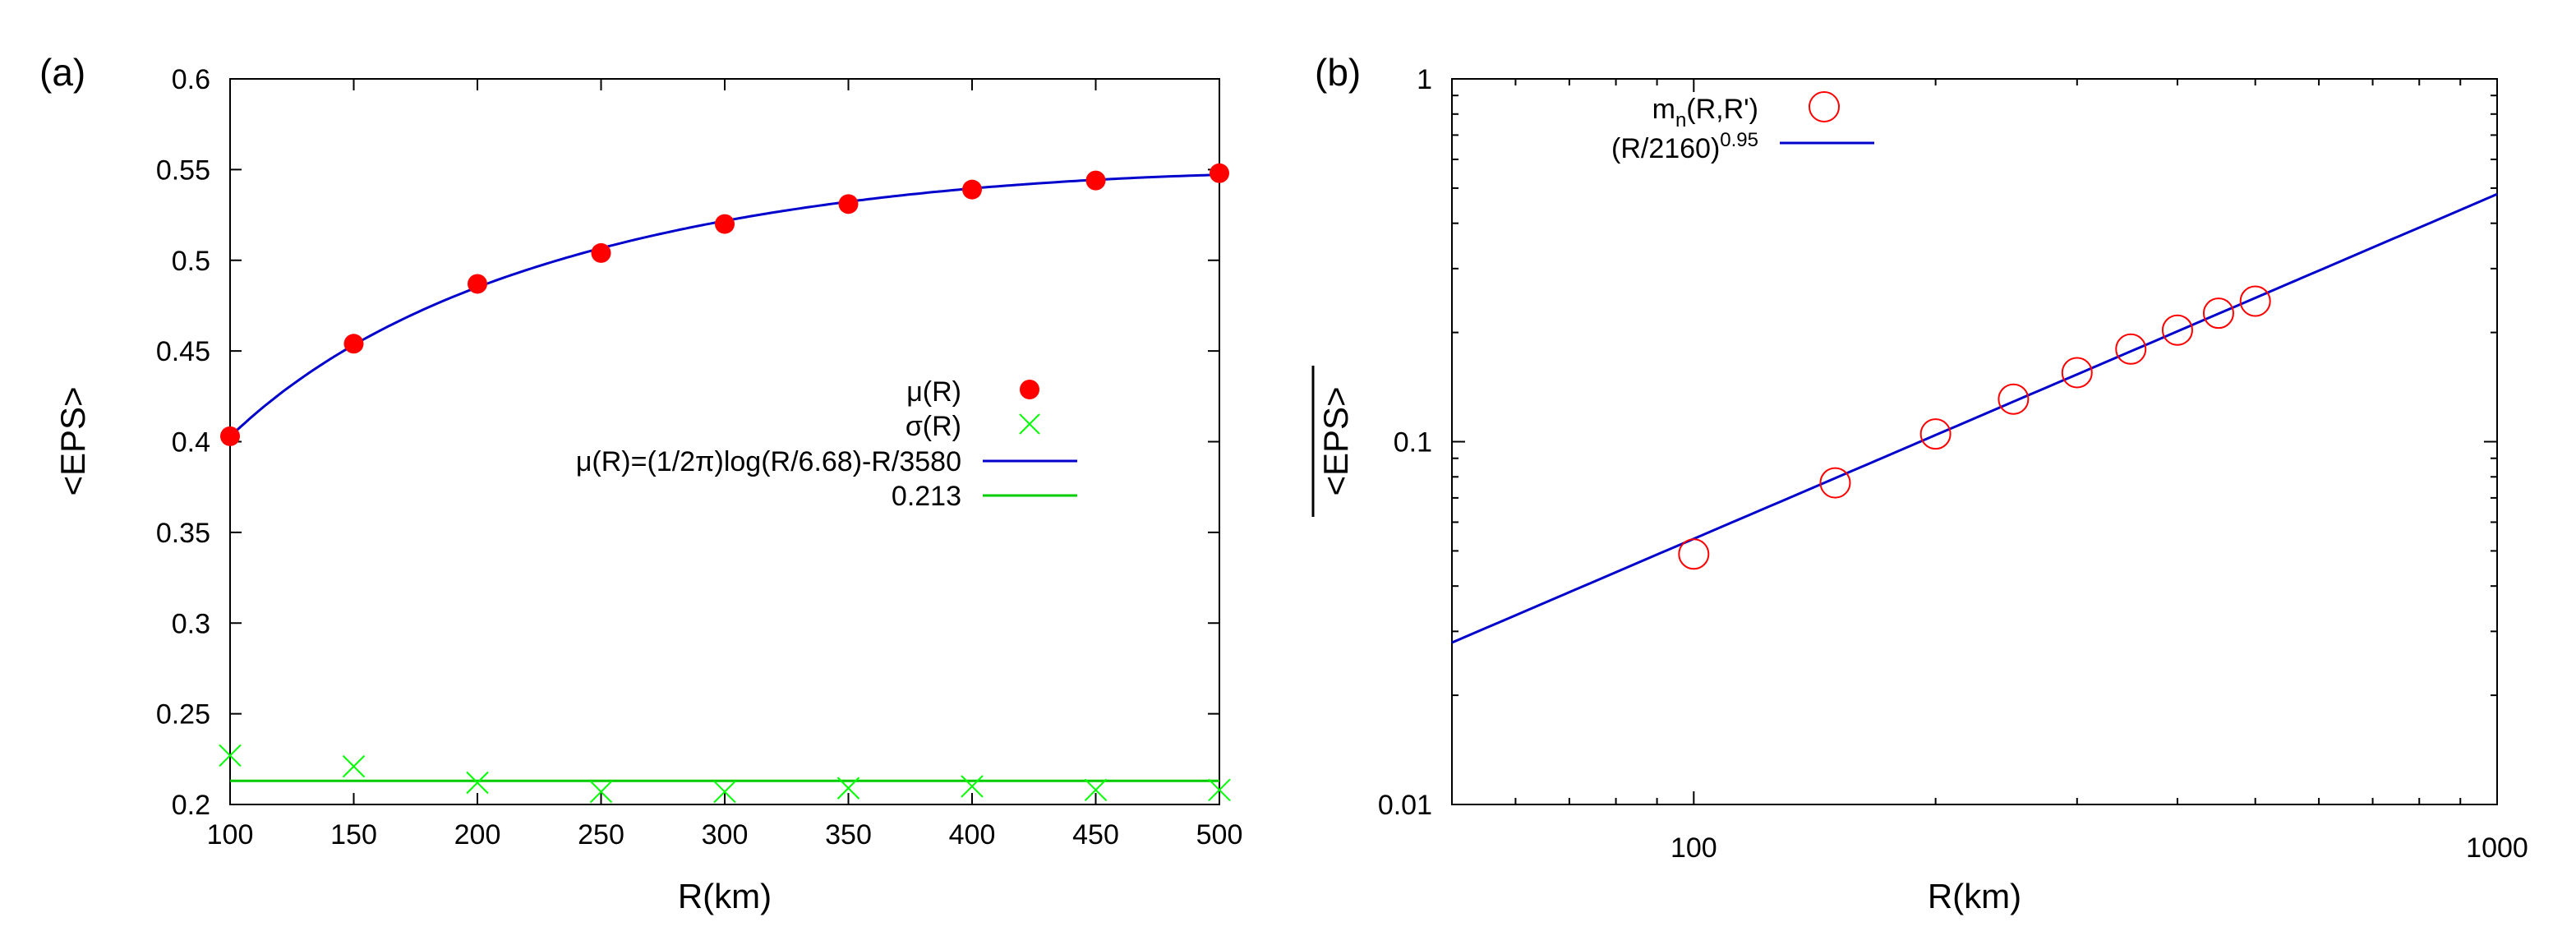  What do you see at coordinates (725, 896) in the screenshot?
I see `x-axis-title-a: R(km)` at bounding box center [725, 896].